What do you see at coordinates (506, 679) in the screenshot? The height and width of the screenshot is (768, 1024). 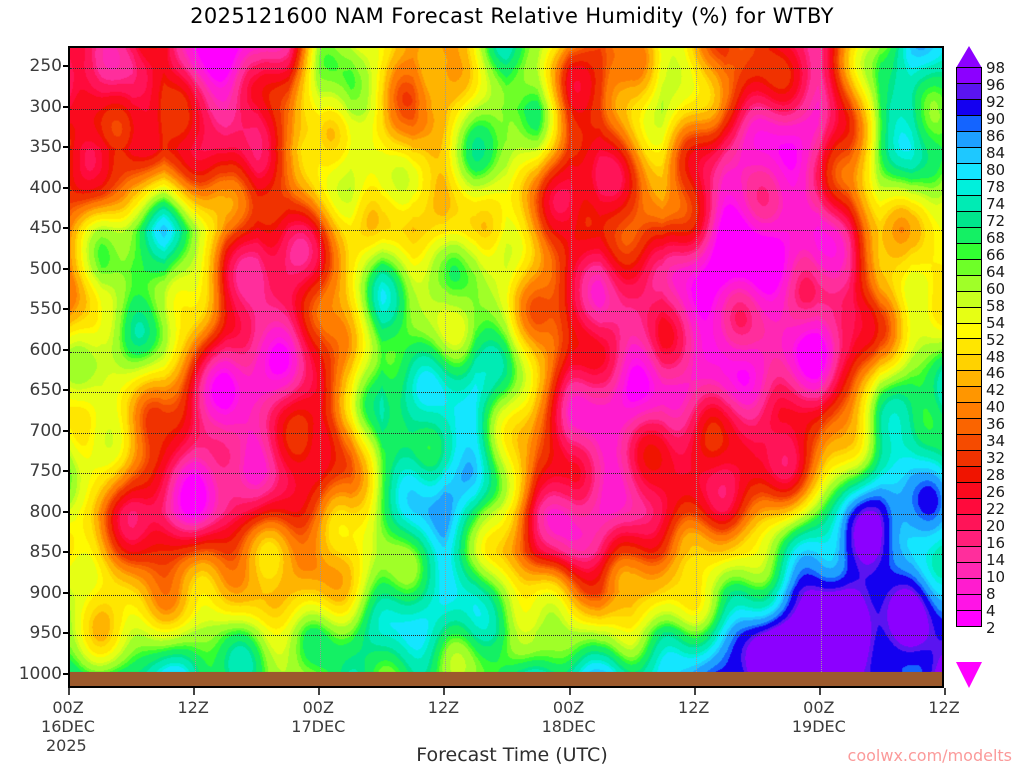 I see `terrain-band` at bounding box center [506, 679].